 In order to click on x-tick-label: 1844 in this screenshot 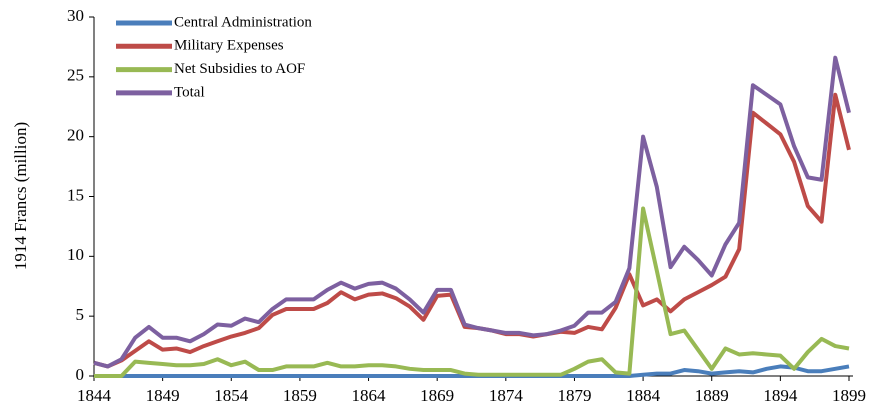, I will do `click(94, 395)`.